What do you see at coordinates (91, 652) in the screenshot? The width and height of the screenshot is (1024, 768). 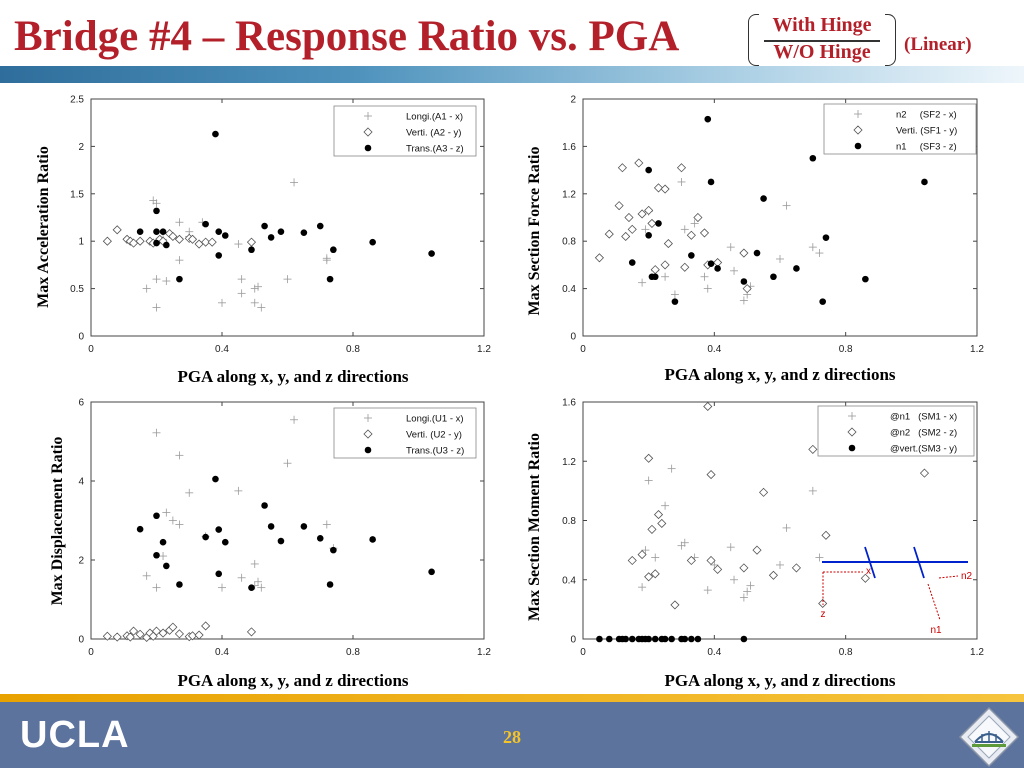 I see `x-tick-label: 0` at bounding box center [91, 652].